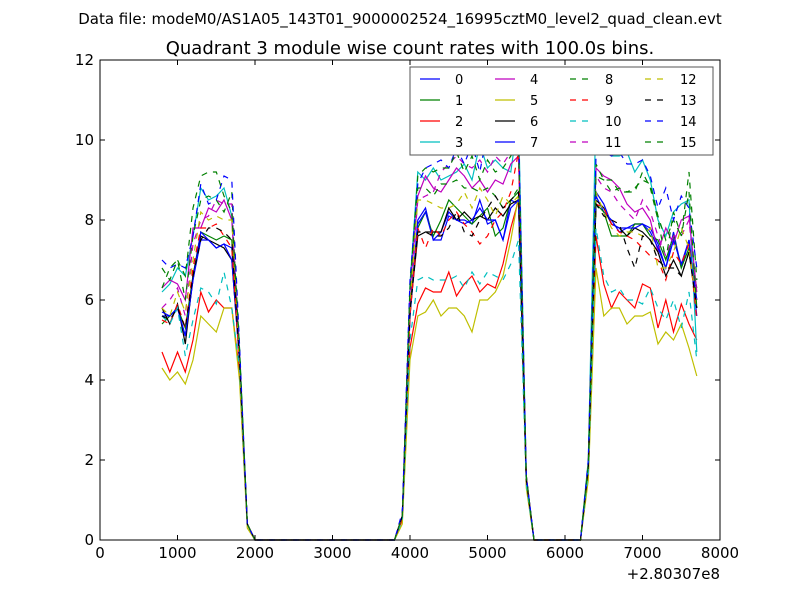 Image resolution: width=800 pixels, height=600 pixels. I want to click on y-tick-label: 10, so click(84, 140).